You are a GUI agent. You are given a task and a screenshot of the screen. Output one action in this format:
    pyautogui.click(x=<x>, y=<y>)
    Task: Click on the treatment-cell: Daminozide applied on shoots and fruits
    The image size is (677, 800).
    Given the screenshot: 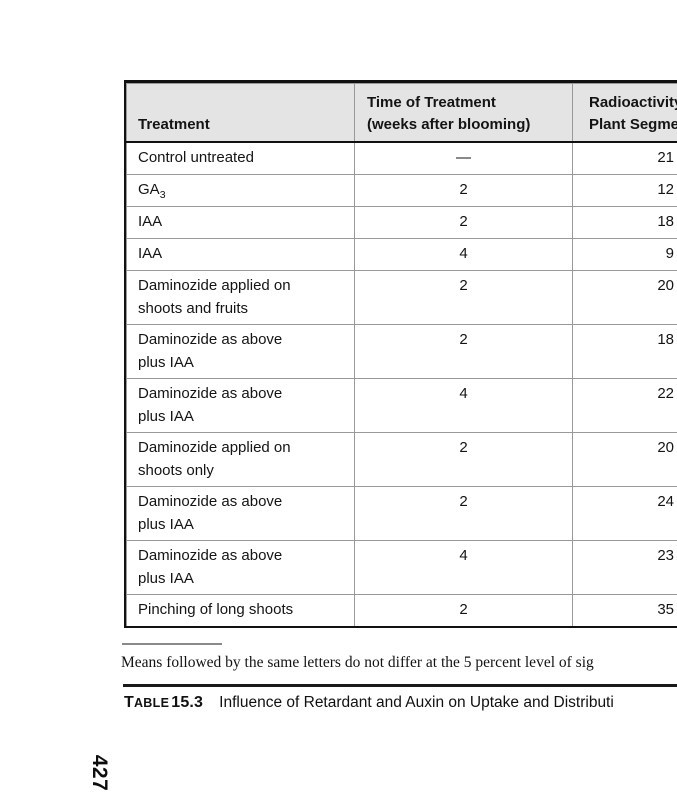 What is the action you would take?
    pyautogui.click(x=240, y=297)
    